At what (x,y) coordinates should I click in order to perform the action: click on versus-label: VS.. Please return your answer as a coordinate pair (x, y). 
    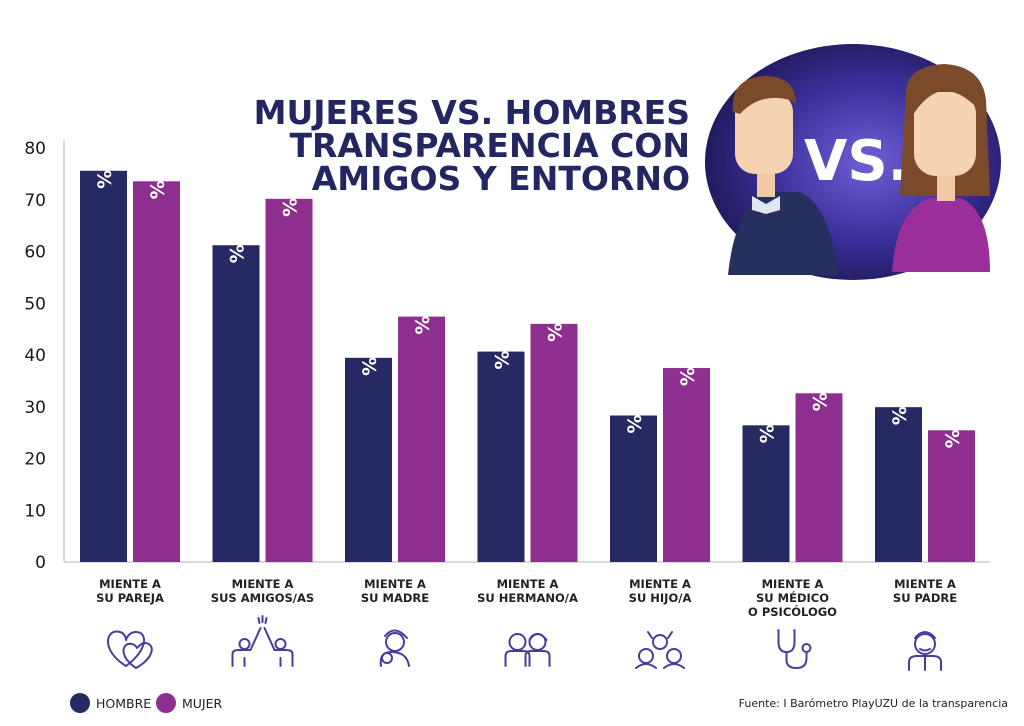
    Looking at the image, I should click on (856, 161).